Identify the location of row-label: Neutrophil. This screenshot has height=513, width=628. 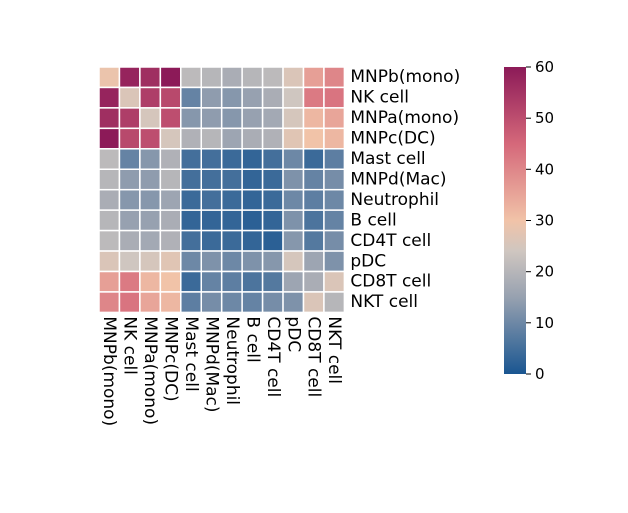
(394, 200).